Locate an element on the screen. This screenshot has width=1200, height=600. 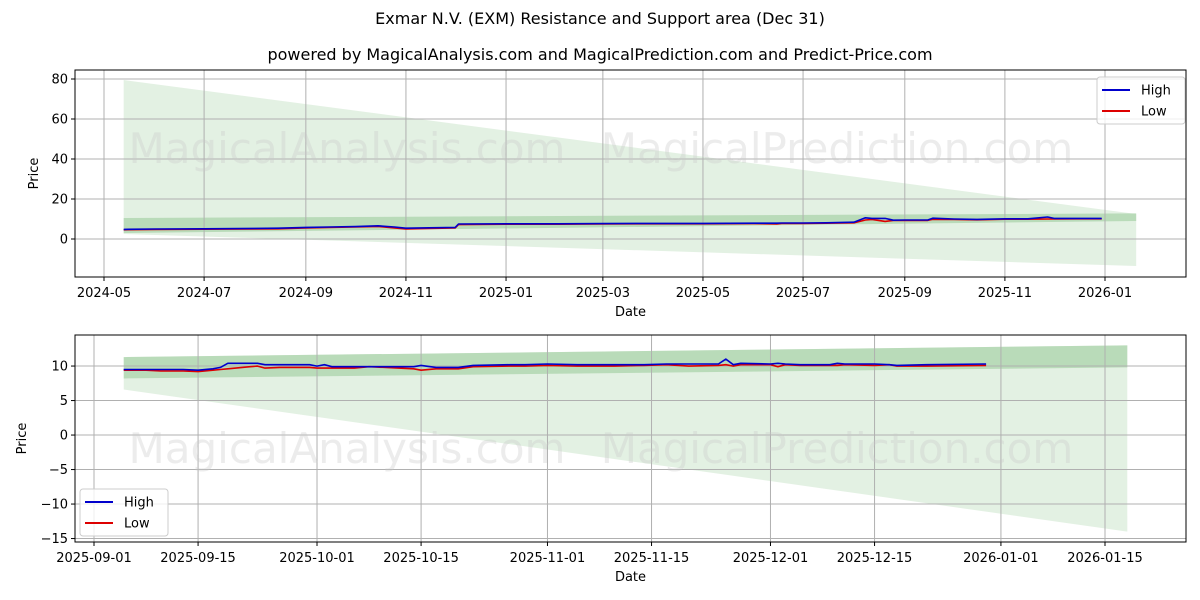
x-tick-label: 2026-01-15 is located at coordinates (1105, 558).